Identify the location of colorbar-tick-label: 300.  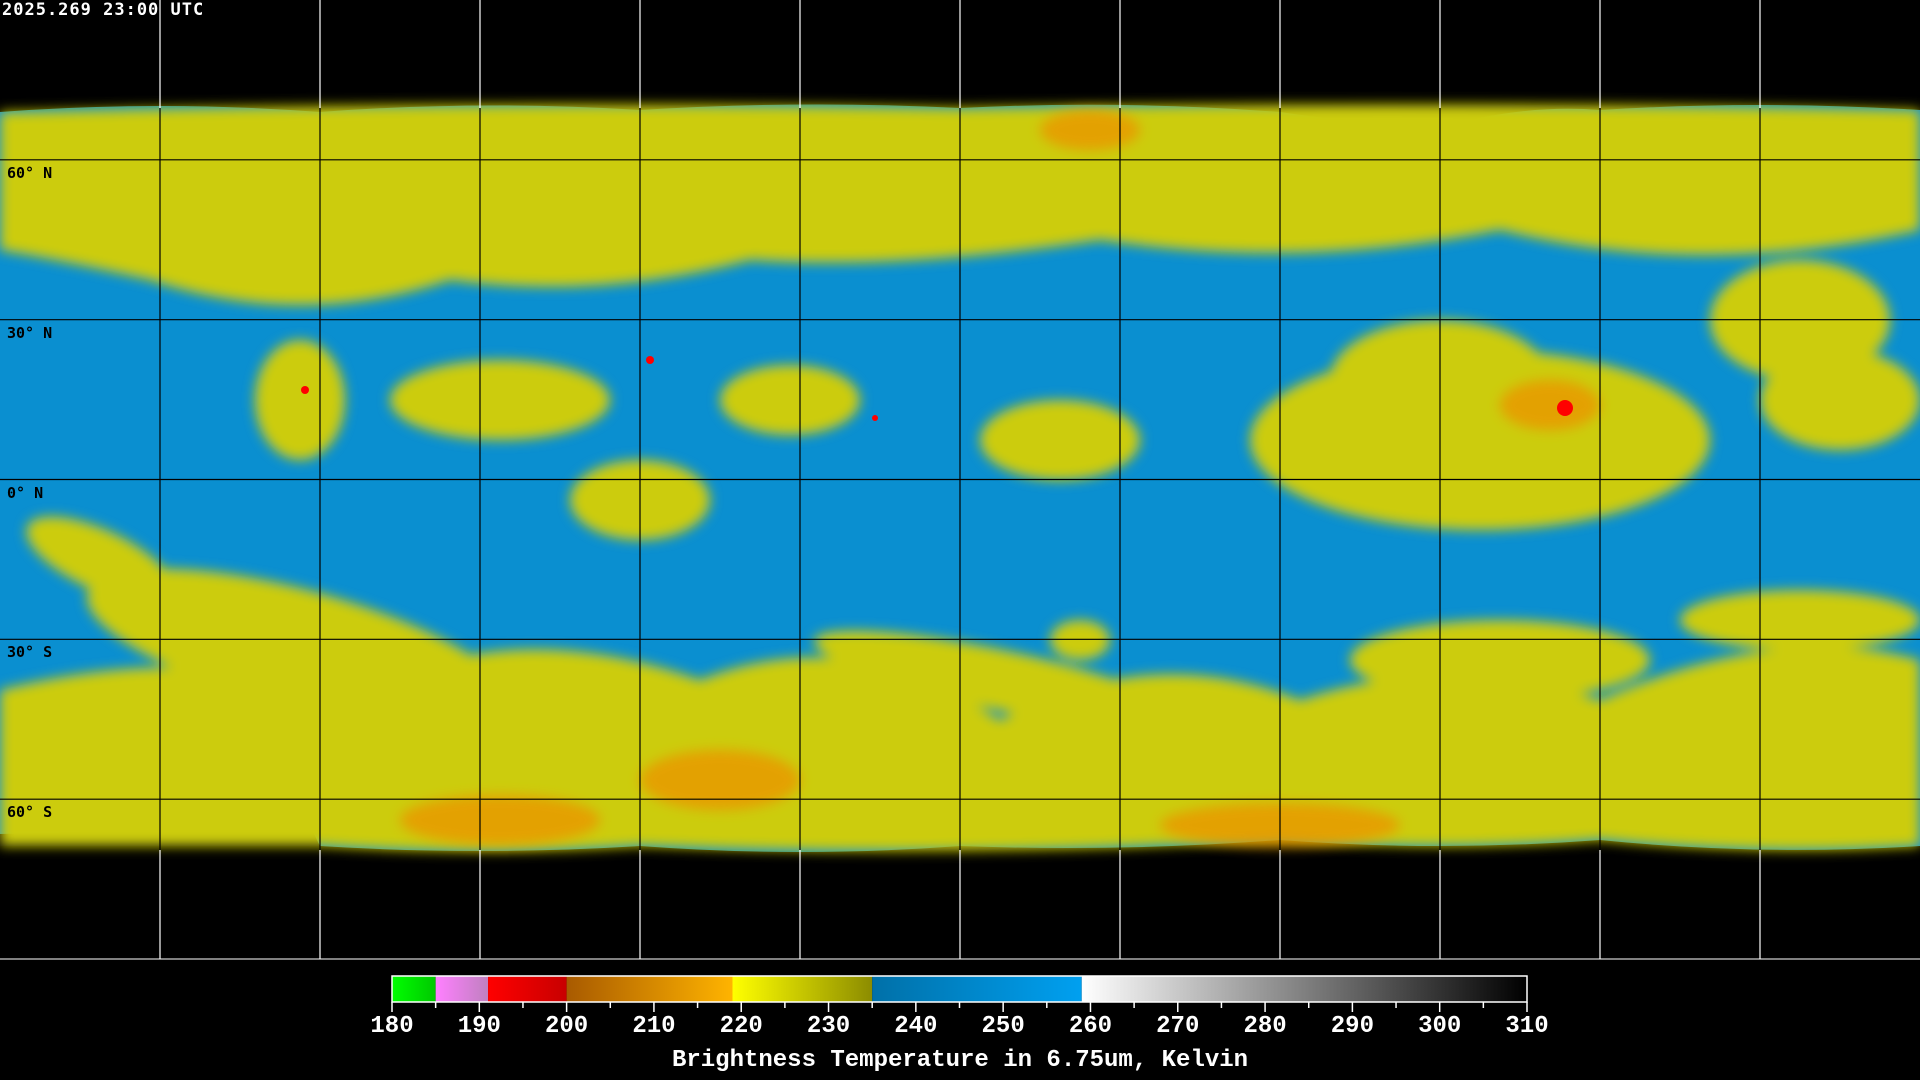
(1440, 1026).